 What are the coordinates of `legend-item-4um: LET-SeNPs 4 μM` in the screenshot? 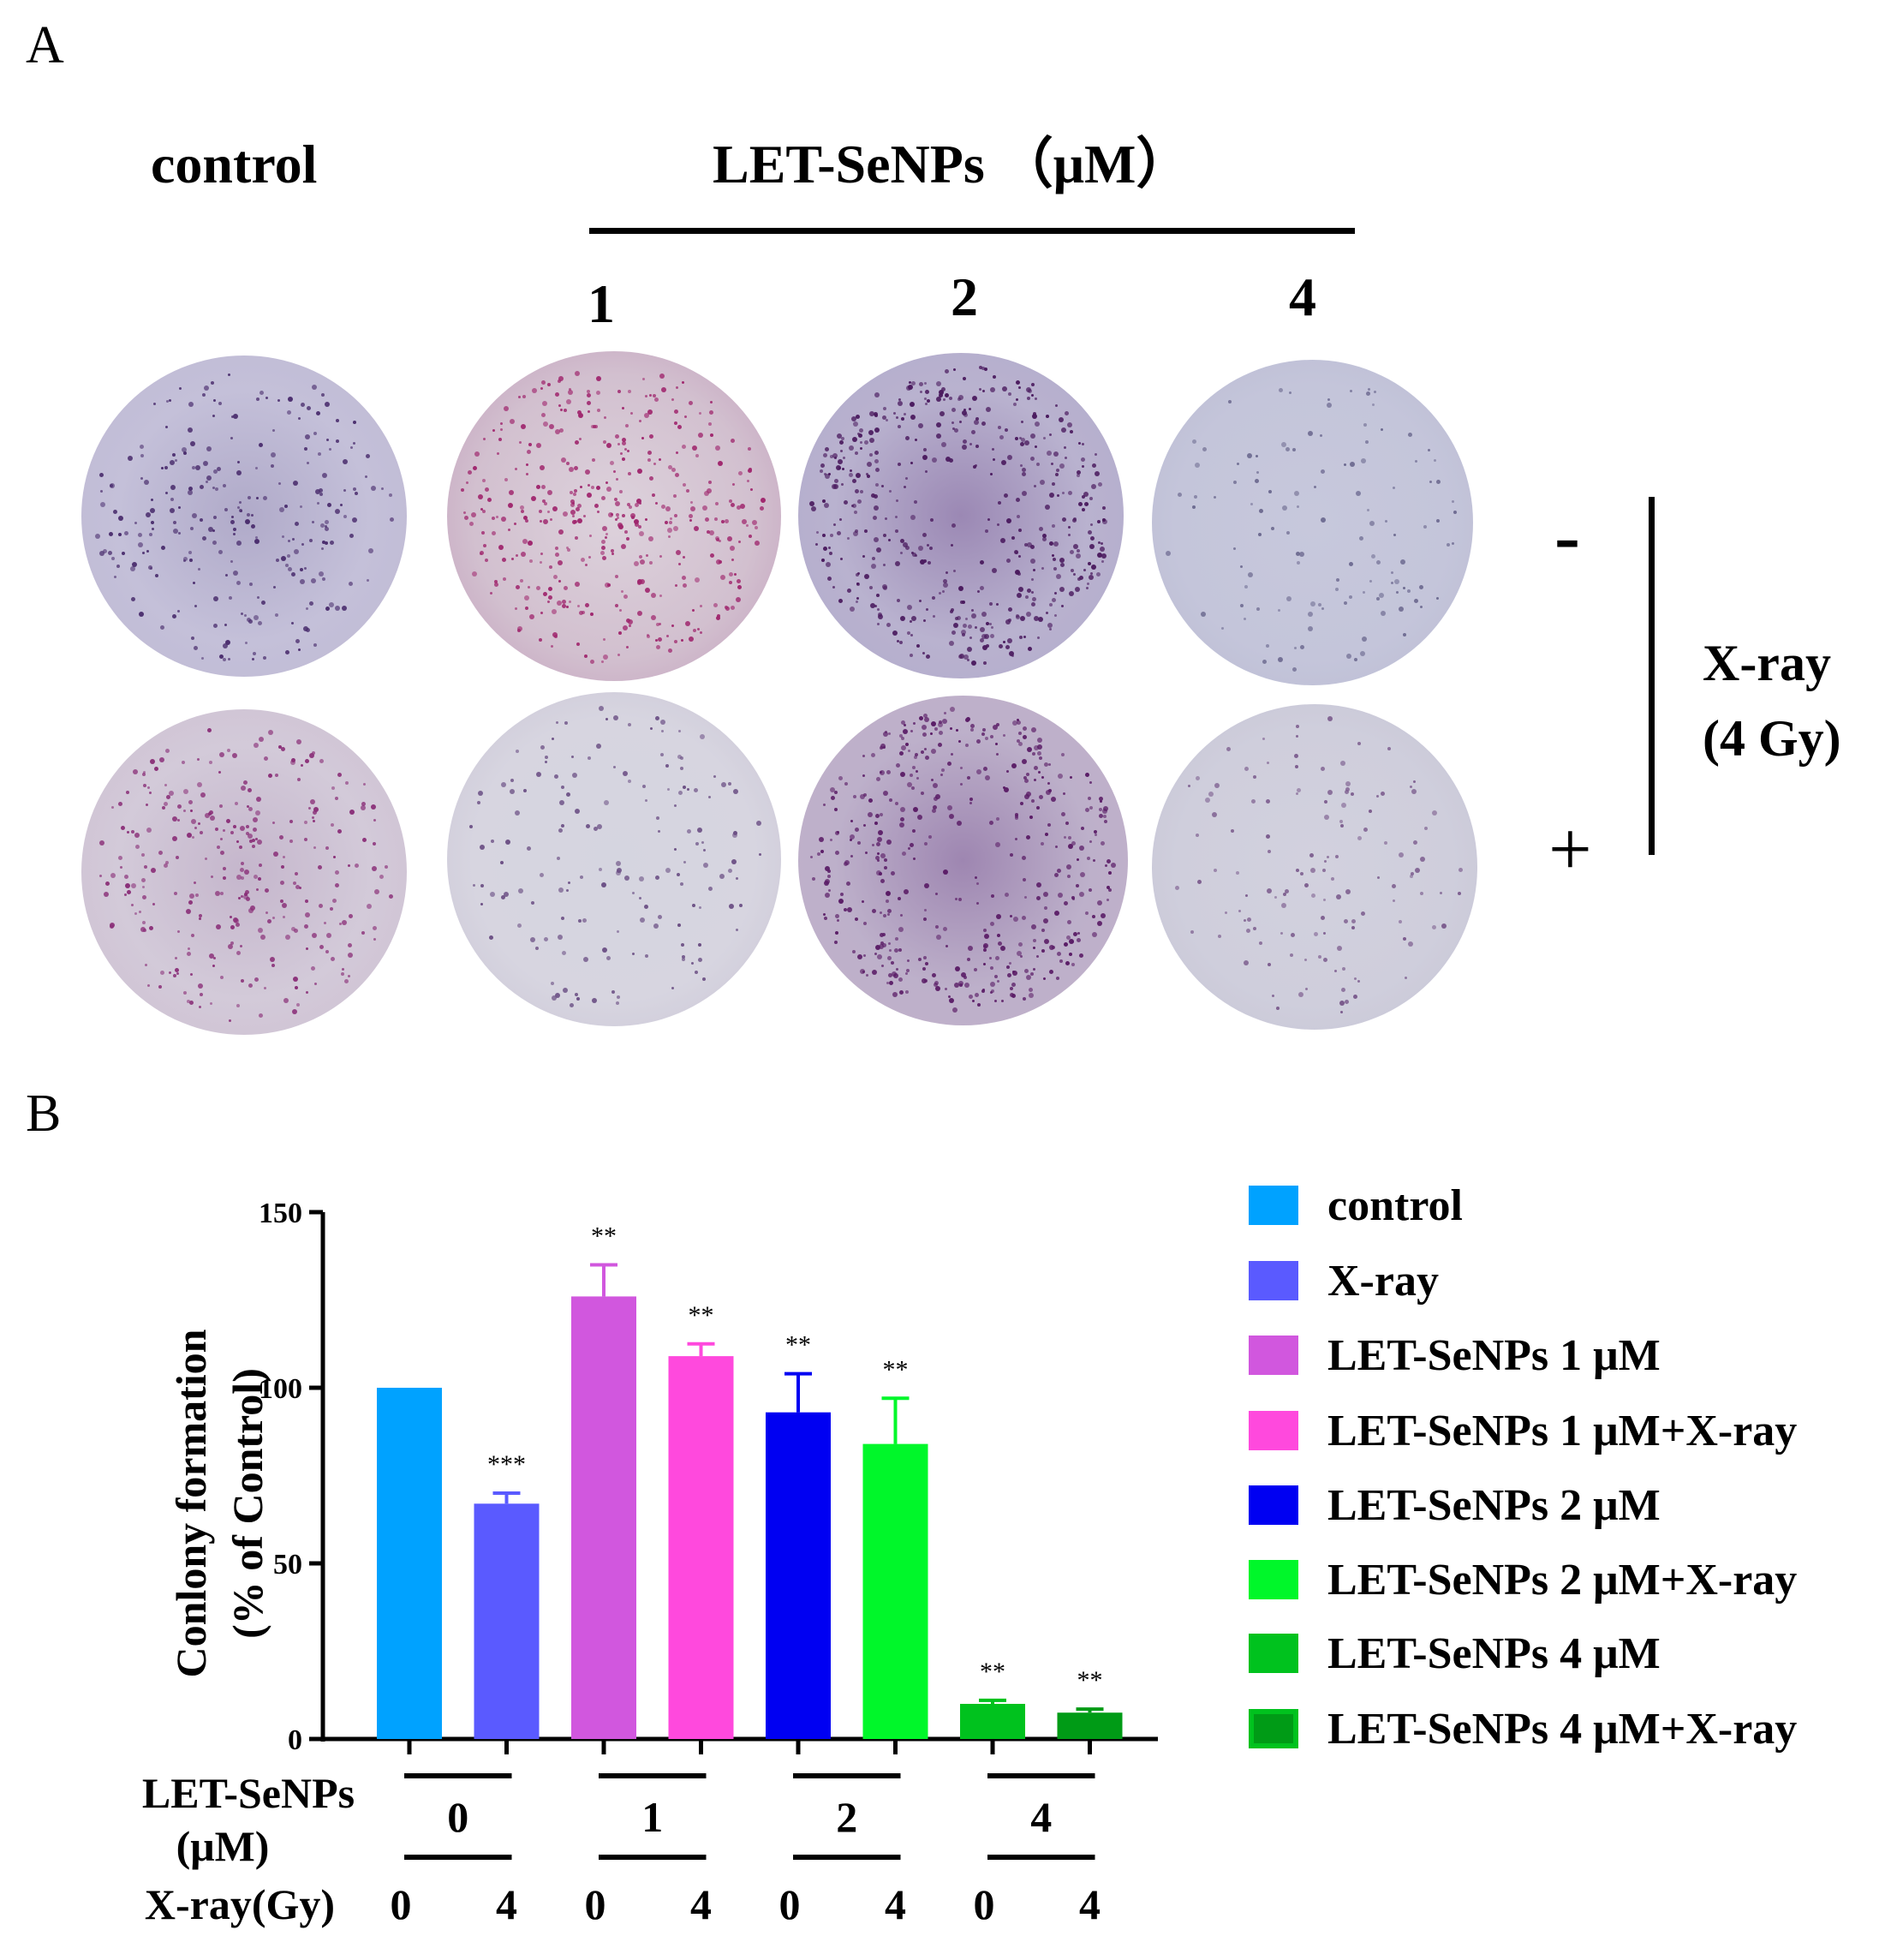 It's located at (1455, 1654).